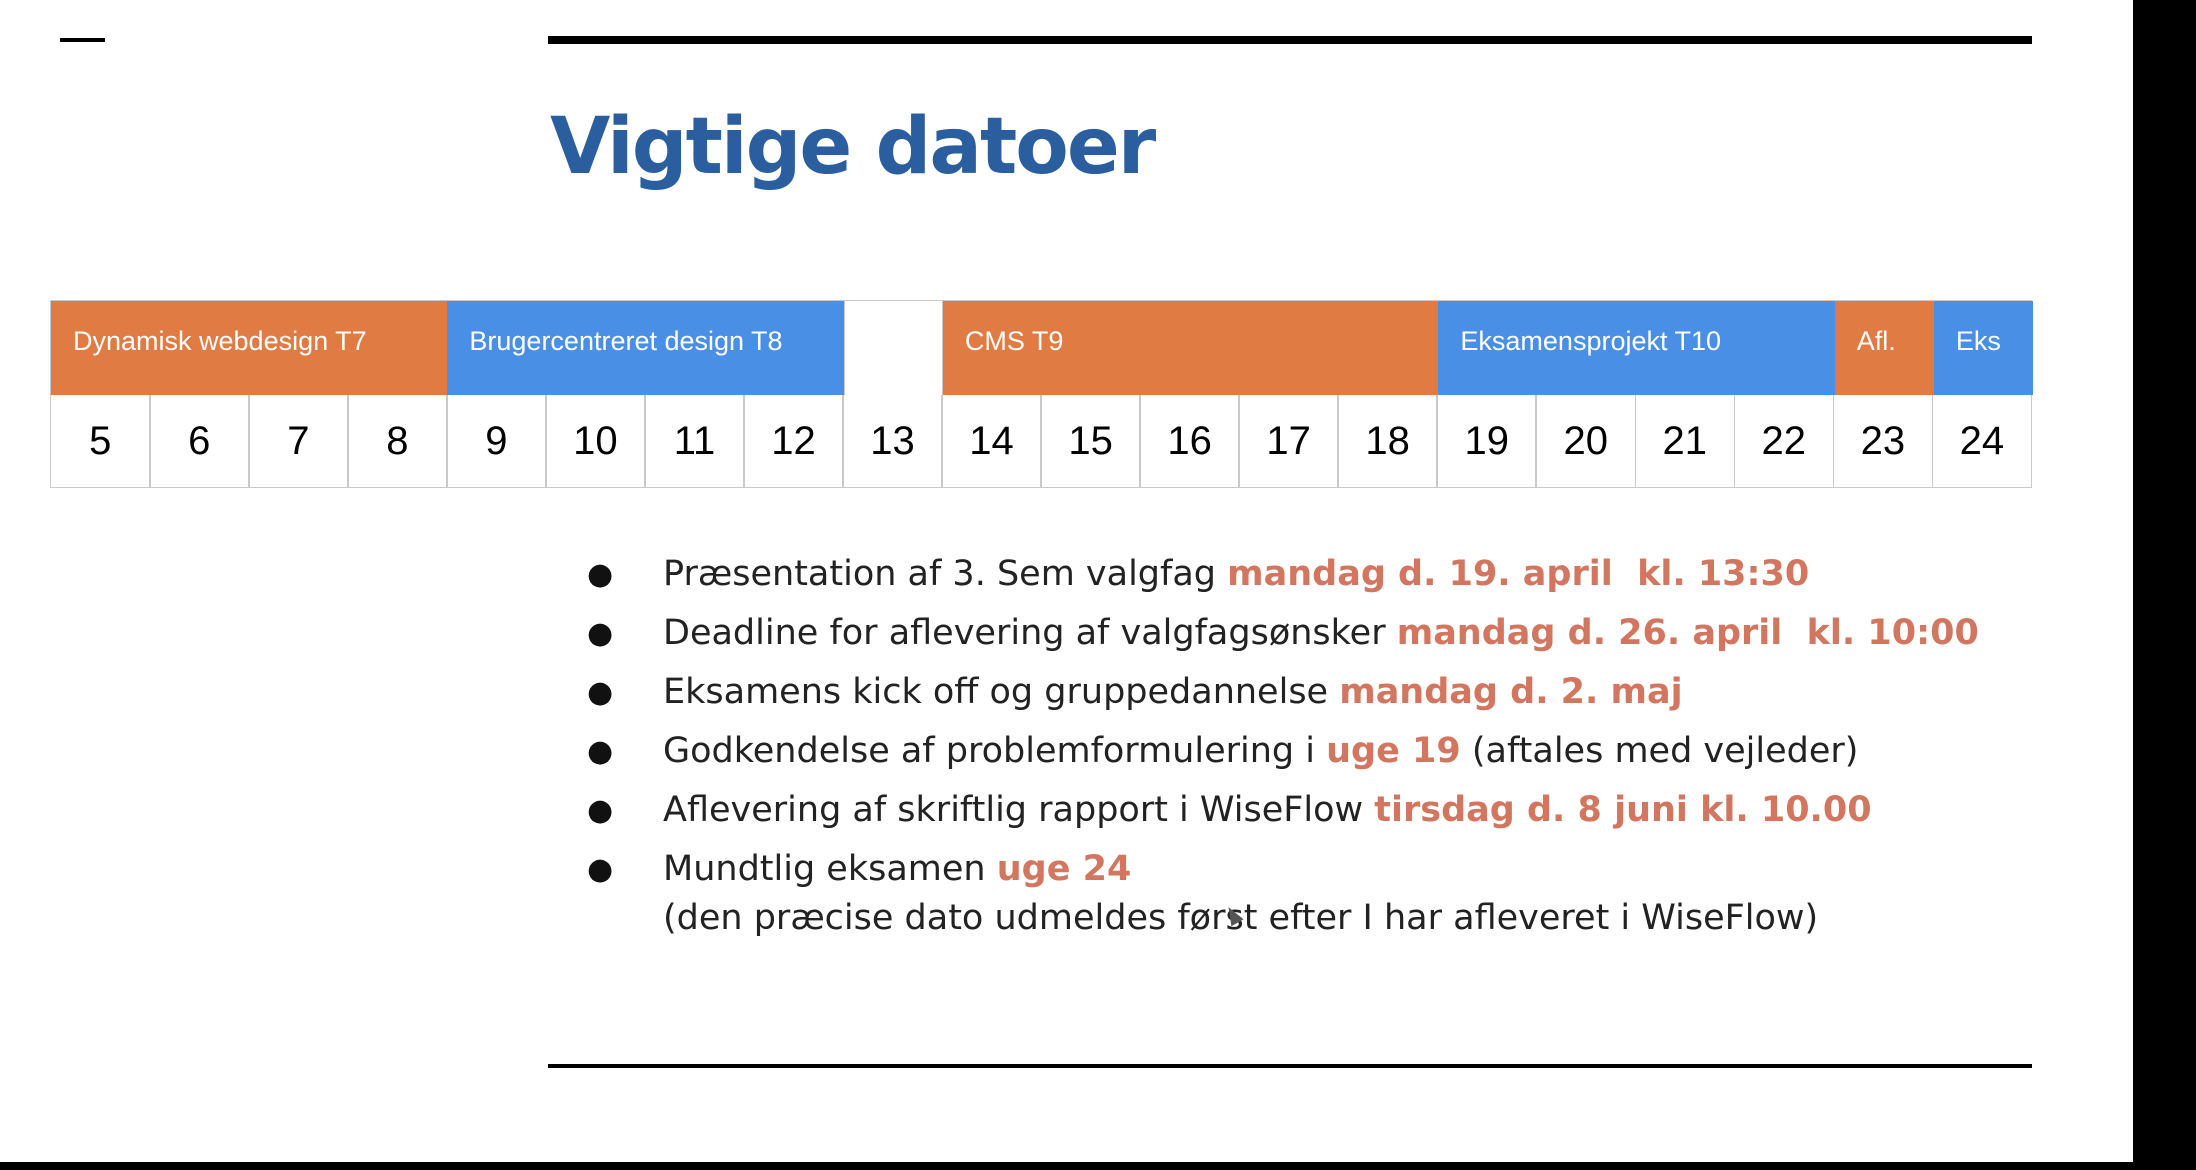  What do you see at coordinates (1290, 1066) in the screenshot?
I see `bottom-divider` at bounding box center [1290, 1066].